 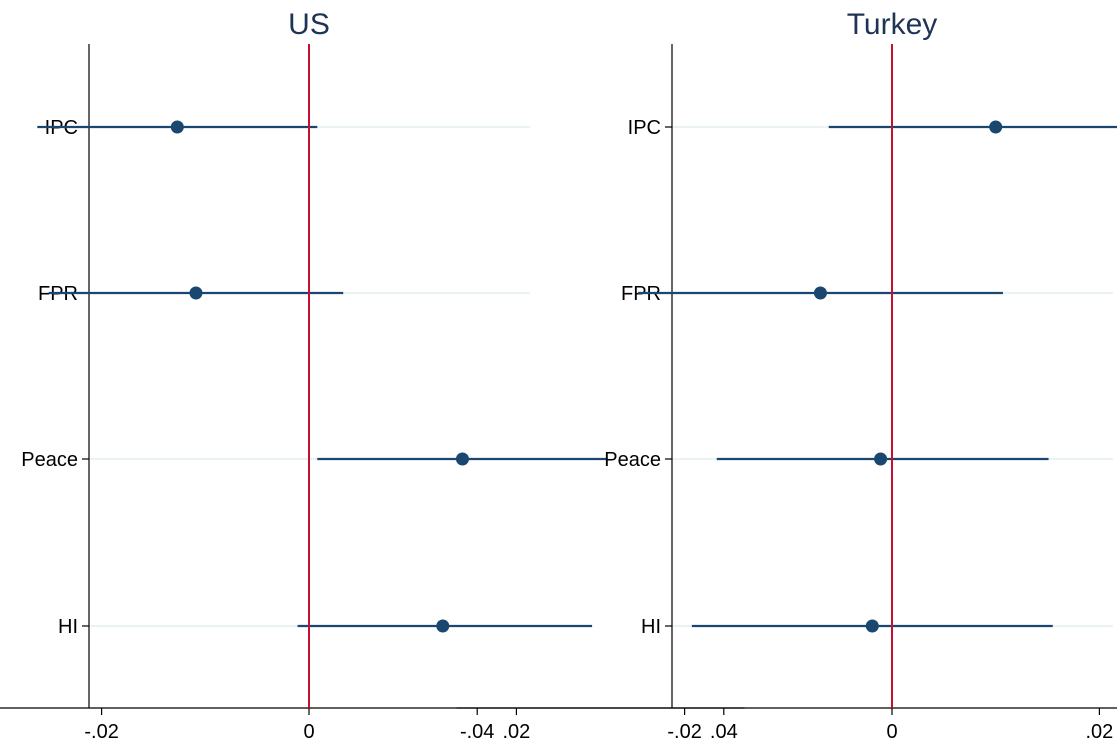 I want to click on x-tick-label-turkey-0: -.04, so click(x=477, y=732).